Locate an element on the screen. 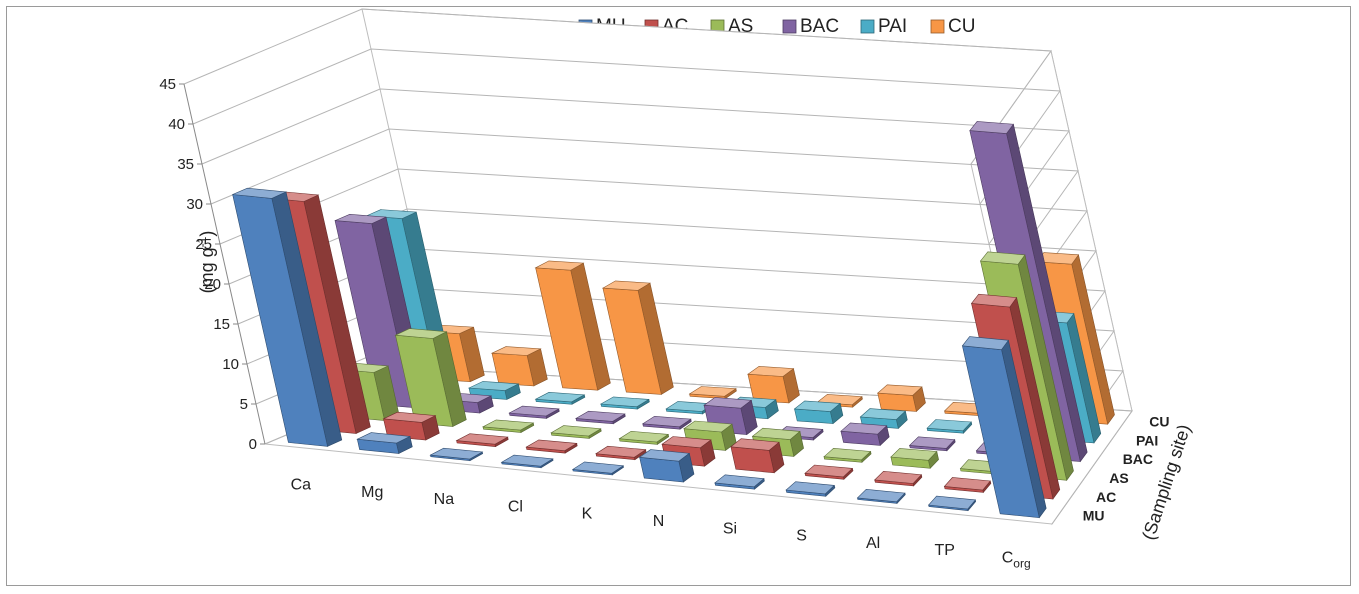  y-tick-label: 40 is located at coordinates (176, 124).